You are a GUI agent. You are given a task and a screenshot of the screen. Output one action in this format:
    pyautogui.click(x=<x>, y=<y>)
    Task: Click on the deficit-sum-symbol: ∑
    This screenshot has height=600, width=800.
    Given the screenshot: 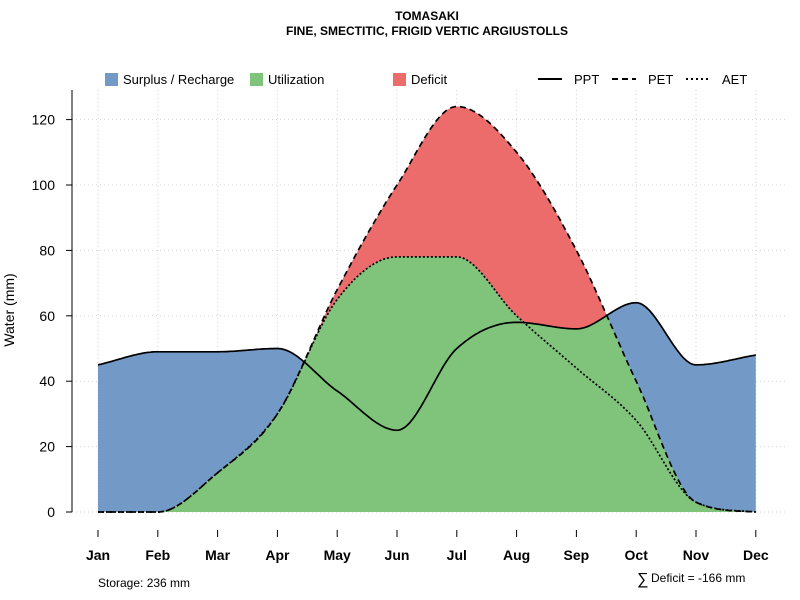 What is the action you would take?
    pyautogui.click(x=642, y=579)
    